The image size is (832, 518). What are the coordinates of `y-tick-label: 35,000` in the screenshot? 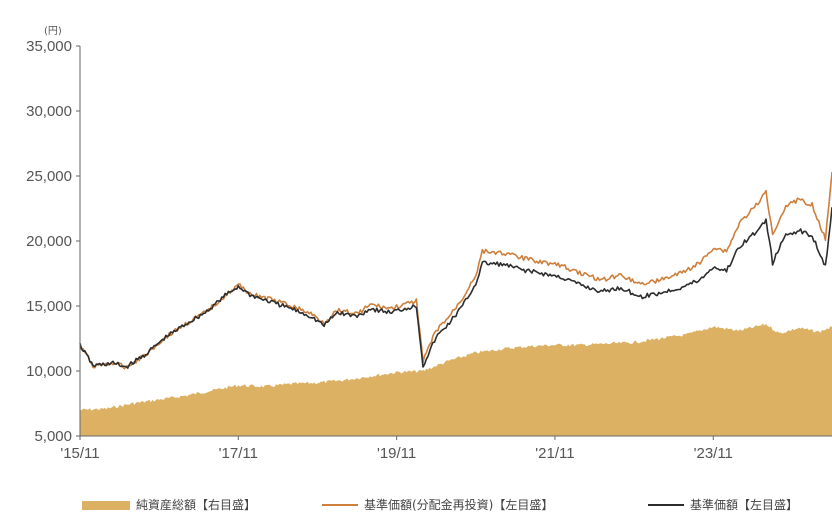 It's located at (49, 46).